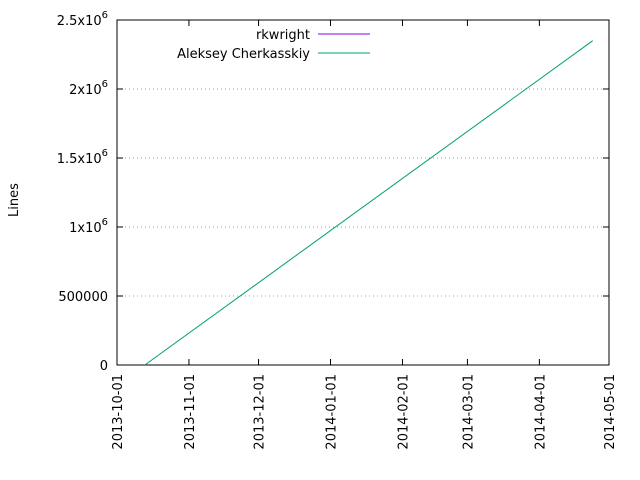 This screenshot has width=640, height=480. I want to click on y-tick-label: 1.5x10⁶, so click(82, 157).